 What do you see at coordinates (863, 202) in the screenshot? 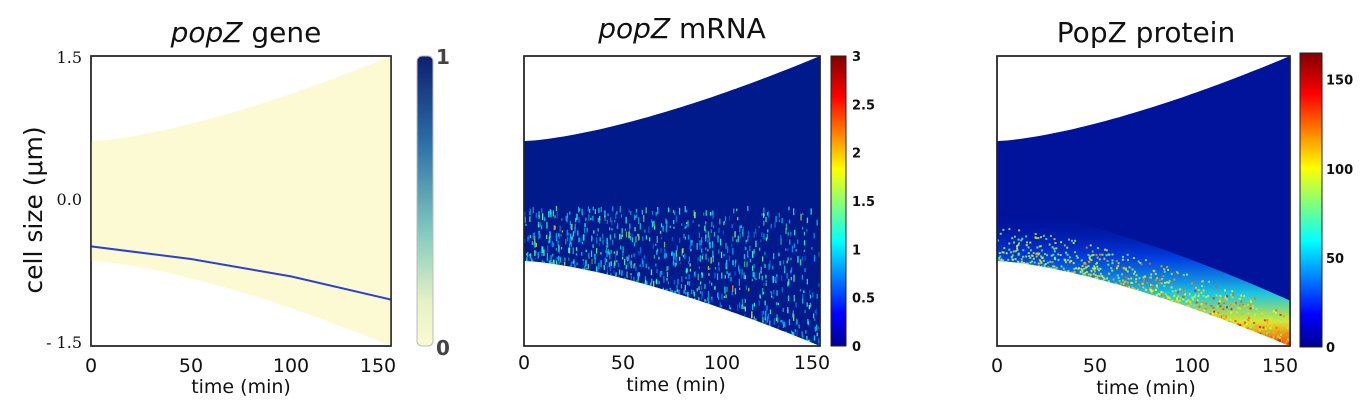
I see `panel-mrna-colorbar-label: 1.5` at bounding box center [863, 202].